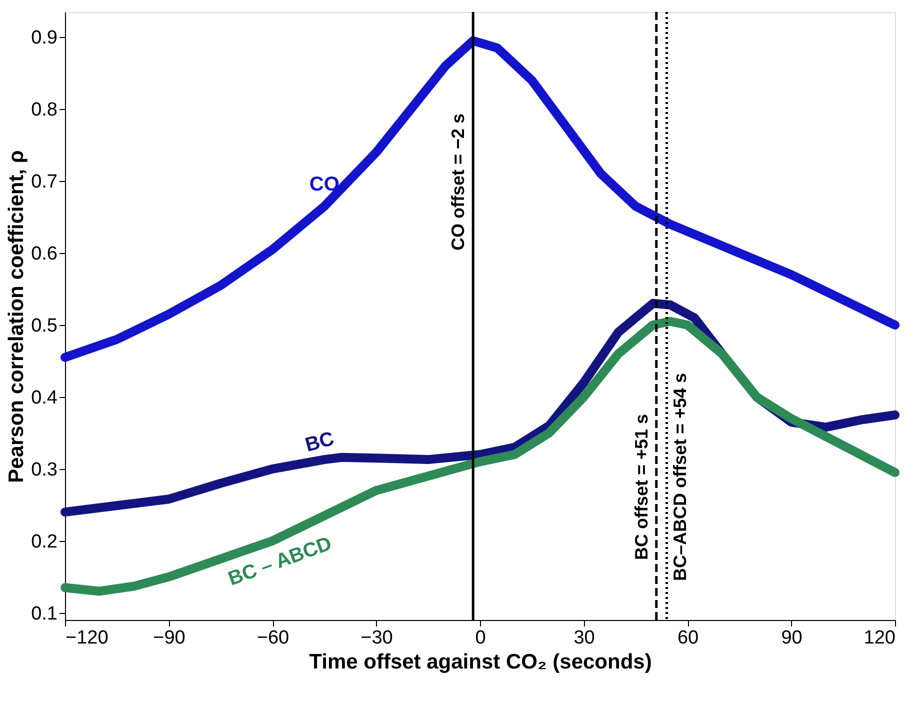 This screenshot has height=711, width=924. I want to click on ref-line-label: BC offset = +51 s, so click(641, 487).